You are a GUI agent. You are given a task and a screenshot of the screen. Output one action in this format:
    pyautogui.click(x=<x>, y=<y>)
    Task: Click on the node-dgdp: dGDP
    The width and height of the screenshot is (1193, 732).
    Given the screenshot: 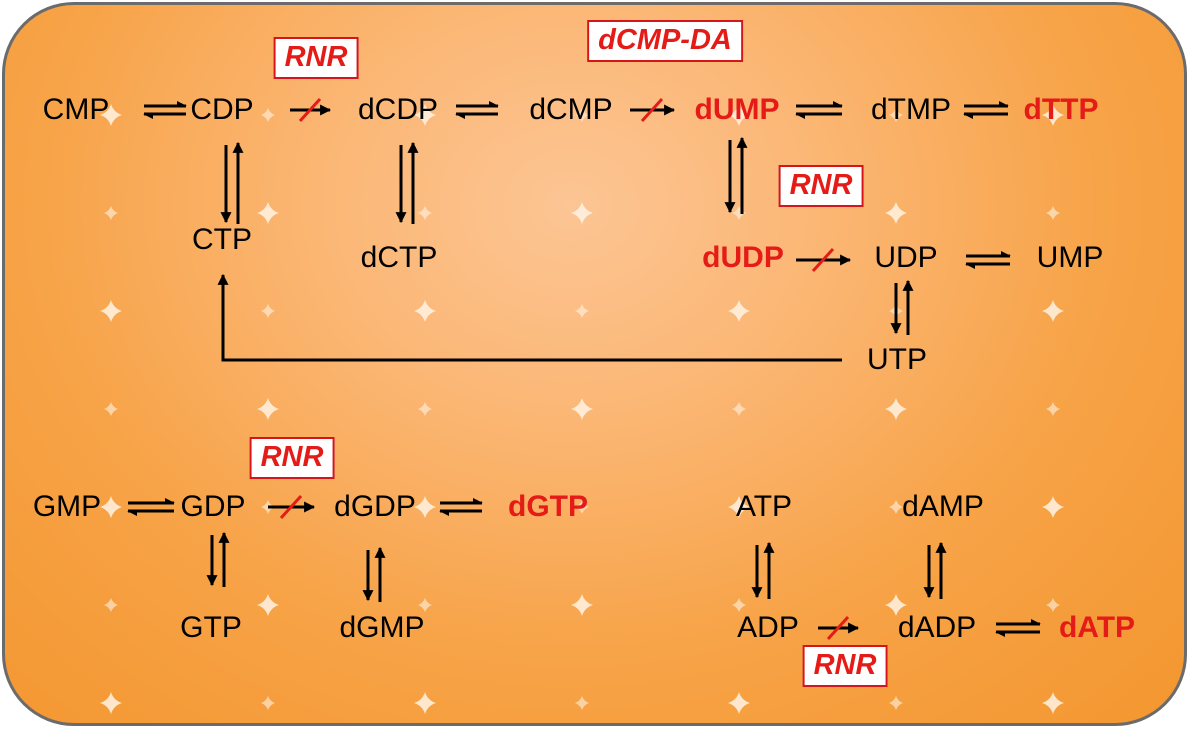 What is the action you would take?
    pyautogui.click(x=375, y=506)
    